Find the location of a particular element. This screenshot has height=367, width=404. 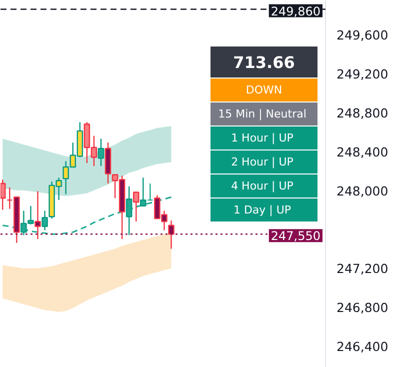

text: 4 Hour | UP is located at coordinates (262, 186).